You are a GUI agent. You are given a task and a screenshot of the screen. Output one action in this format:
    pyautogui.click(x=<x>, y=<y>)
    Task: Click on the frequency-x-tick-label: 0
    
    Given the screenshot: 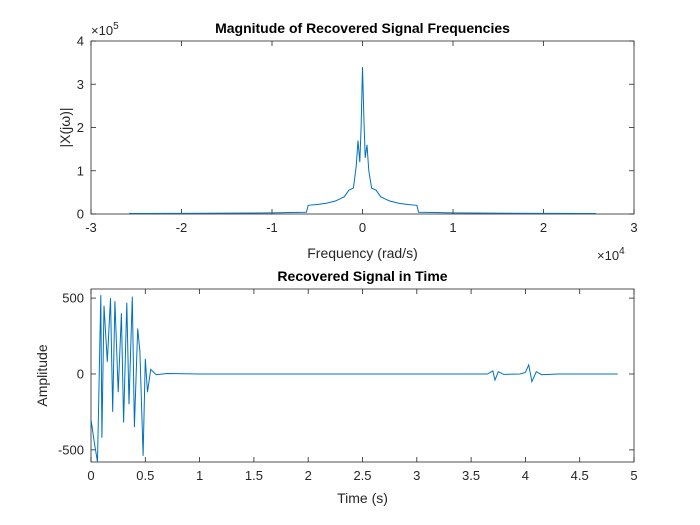 What is the action you would take?
    pyautogui.click(x=362, y=227)
    